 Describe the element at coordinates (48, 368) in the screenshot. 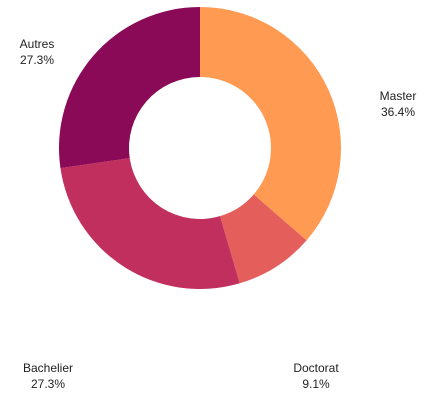

I see `slice-label: Bachelier` at that location.